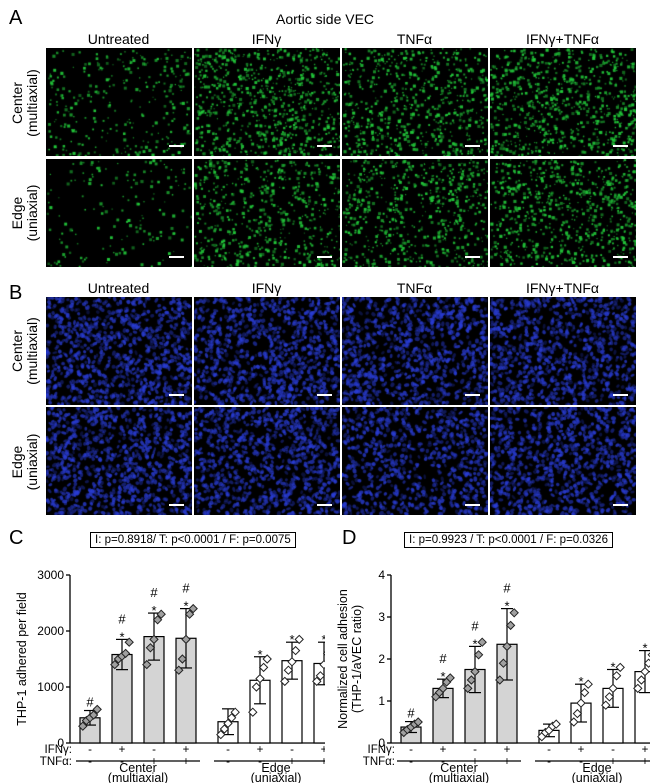 The width and height of the screenshot is (650, 783). What do you see at coordinates (50, 687) in the screenshot?
I see `y-tick-label: 1000` at bounding box center [50, 687].